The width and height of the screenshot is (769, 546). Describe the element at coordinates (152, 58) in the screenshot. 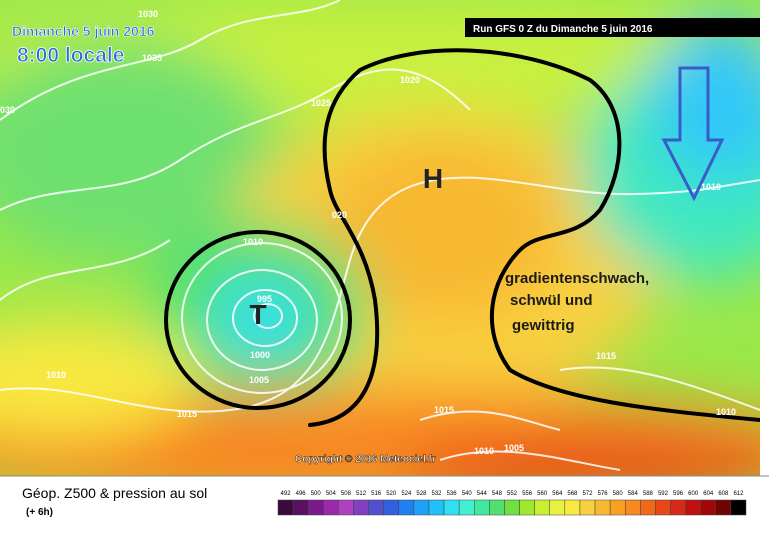

I see `isobar-label: 1035` at that location.